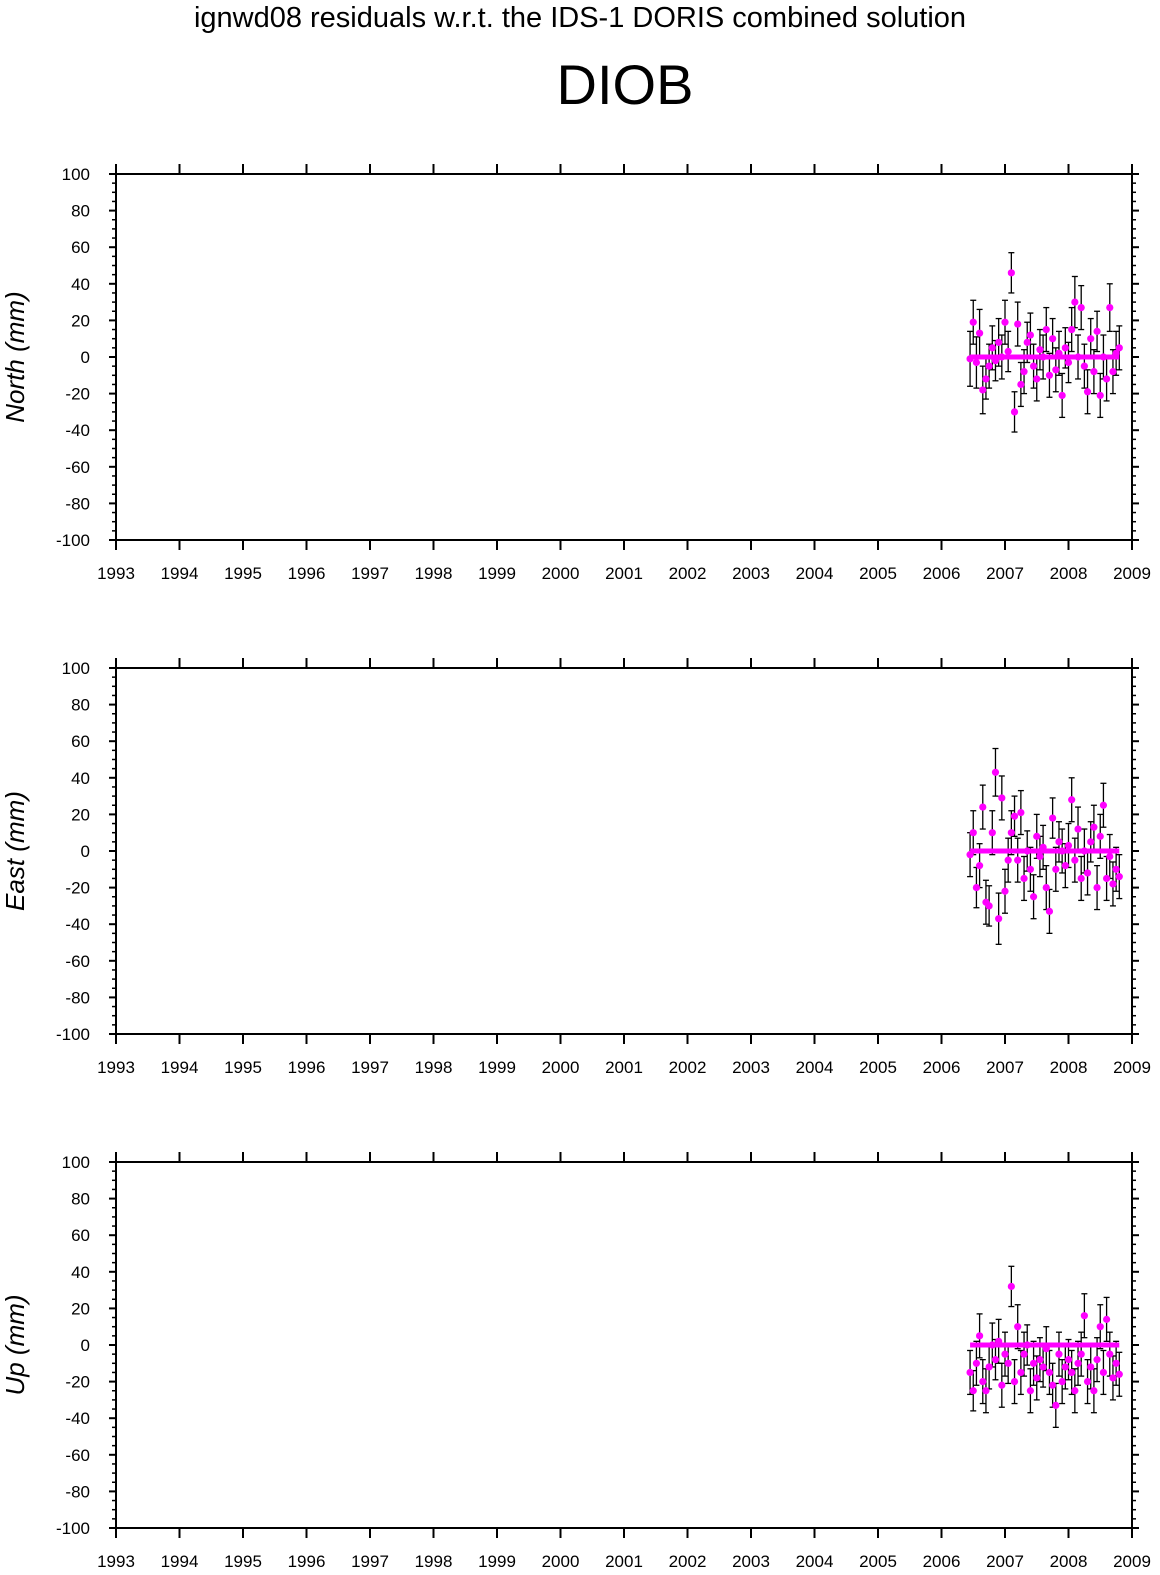 The image size is (1160, 1575). Describe the element at coordinates (1005, 1067) in the screenshot. I see `x-tick-label: 2007` at that location.